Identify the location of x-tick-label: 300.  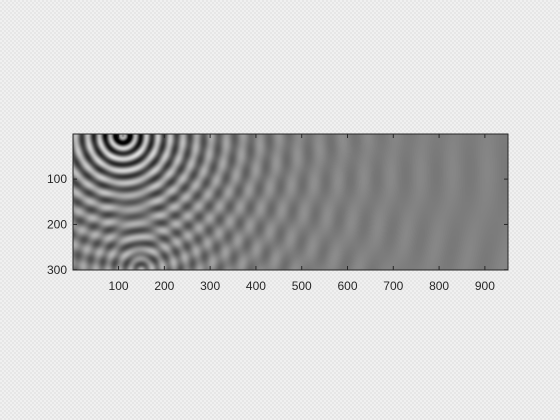
(210, 286).